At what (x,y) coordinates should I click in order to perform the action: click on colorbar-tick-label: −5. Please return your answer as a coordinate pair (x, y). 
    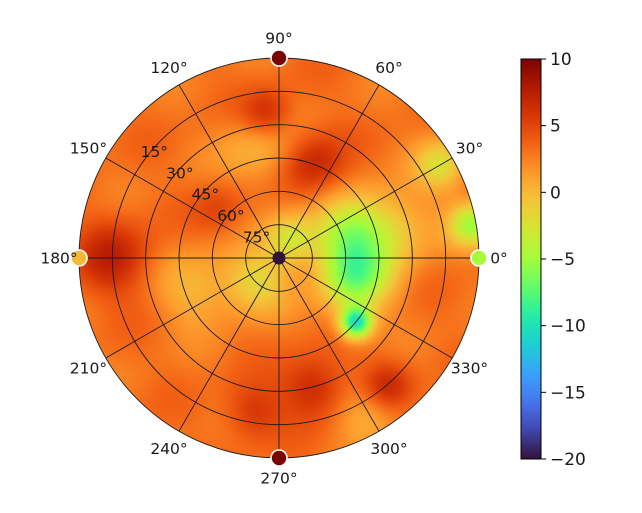
    Looking at the image, I should click on (562, 260).